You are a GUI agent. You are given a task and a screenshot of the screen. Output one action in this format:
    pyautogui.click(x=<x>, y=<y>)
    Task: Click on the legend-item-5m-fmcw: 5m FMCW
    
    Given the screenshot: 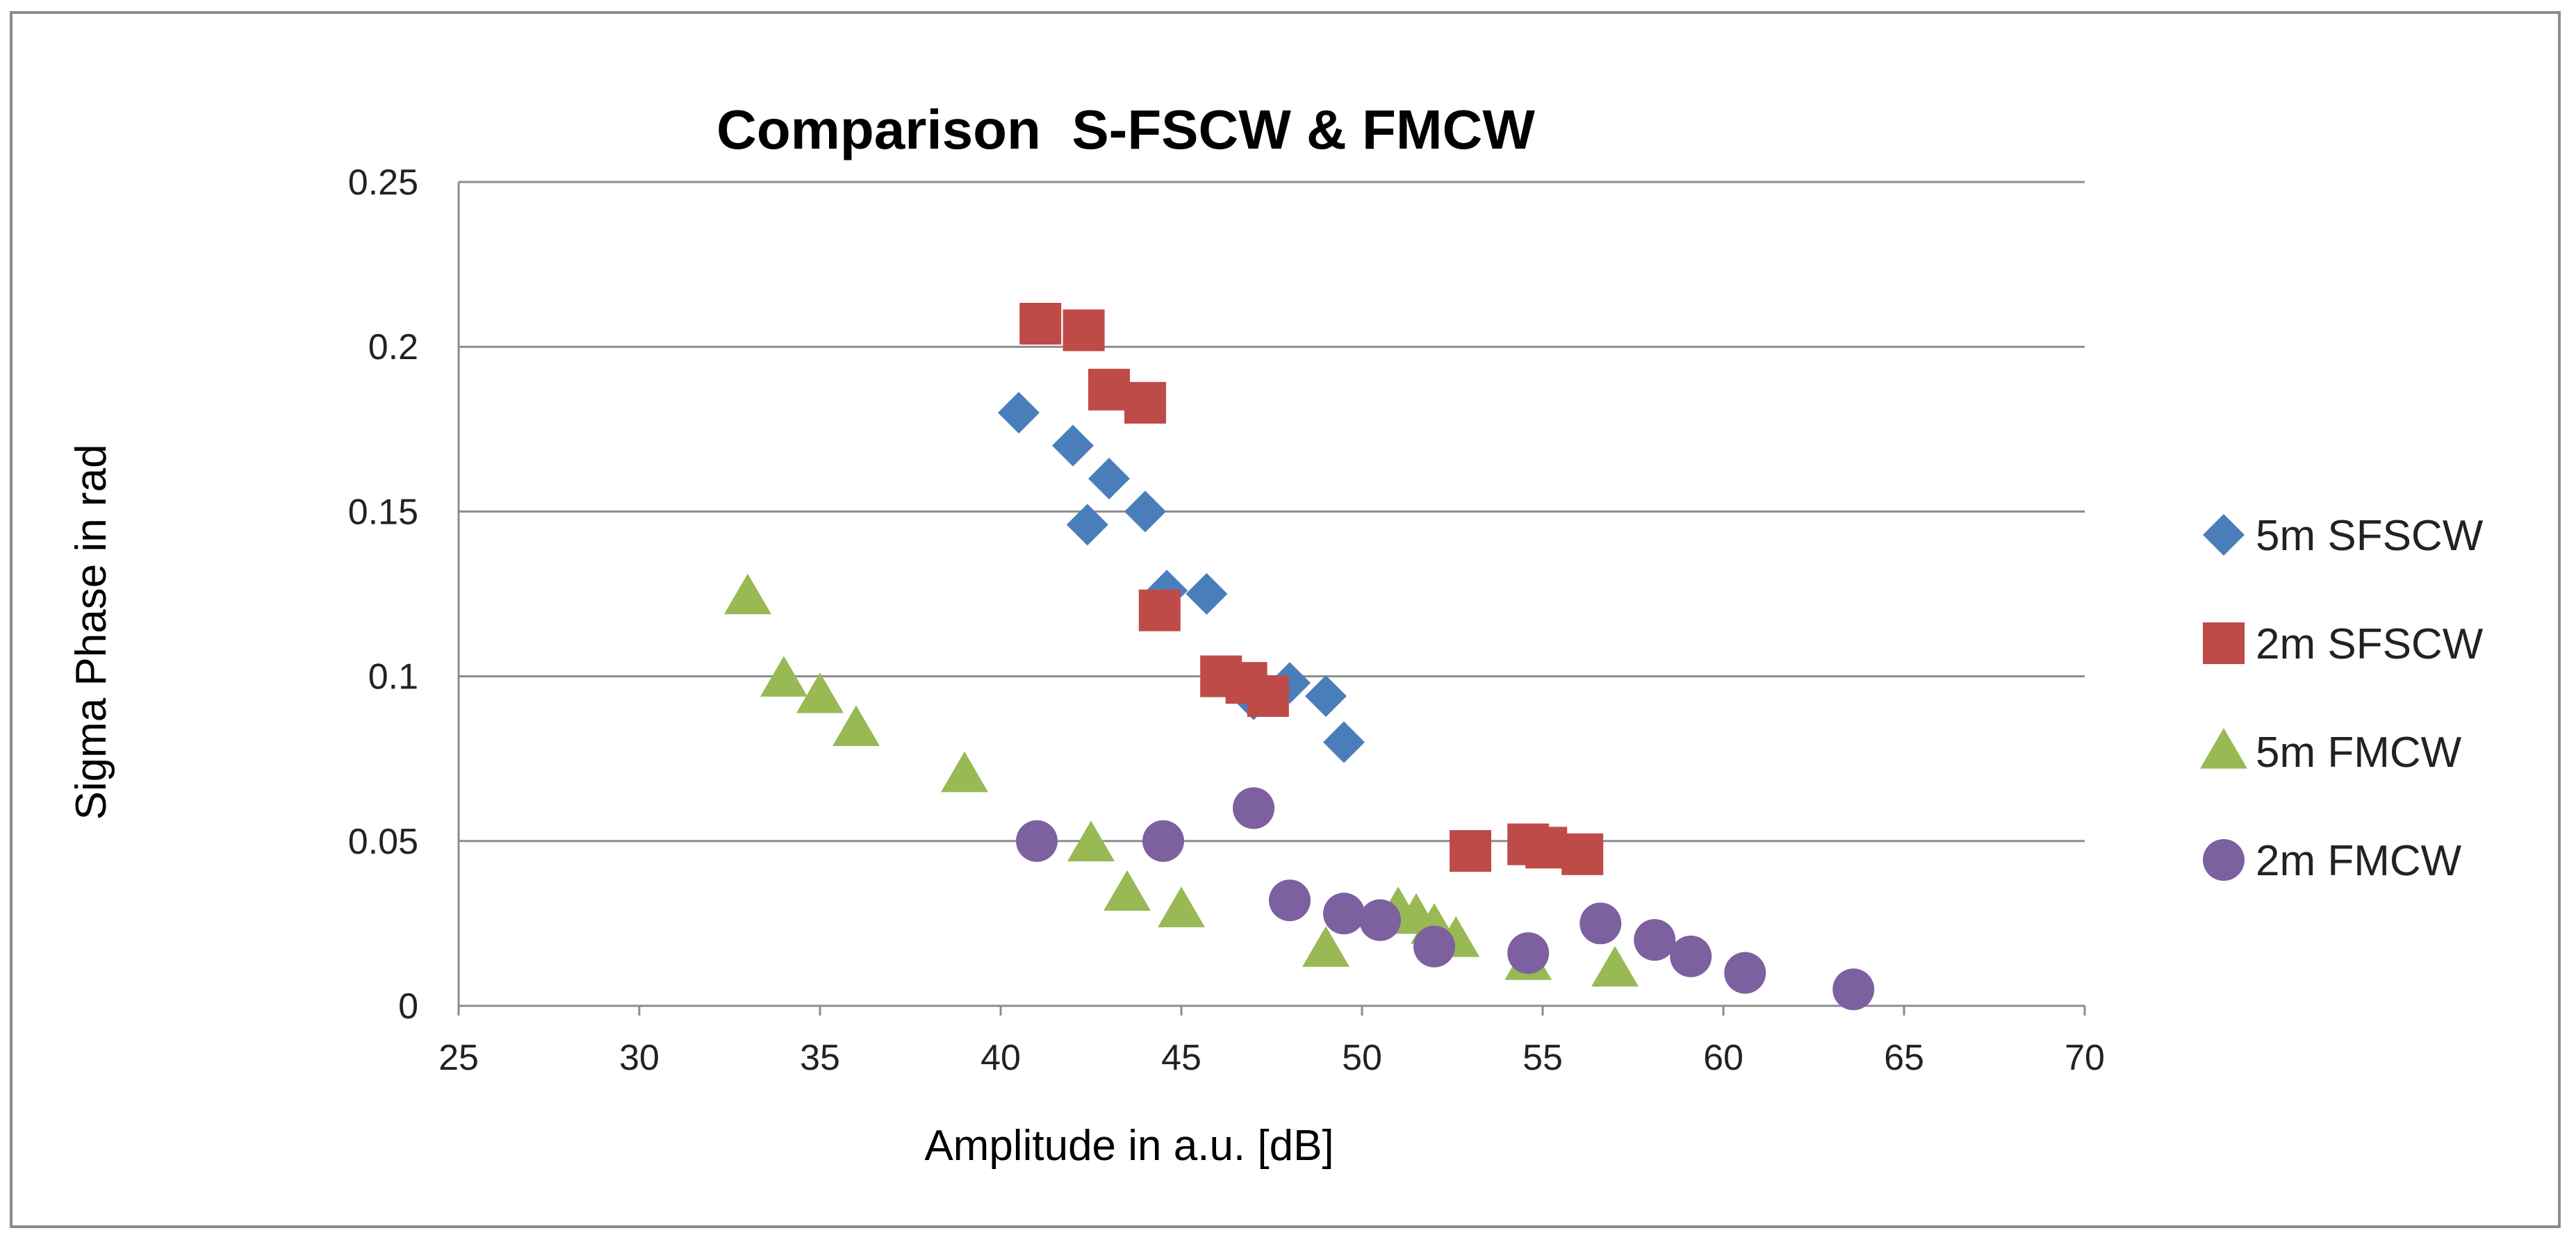 What is the action you would take?
    pyautogui.click(x=2331, y=753)
    